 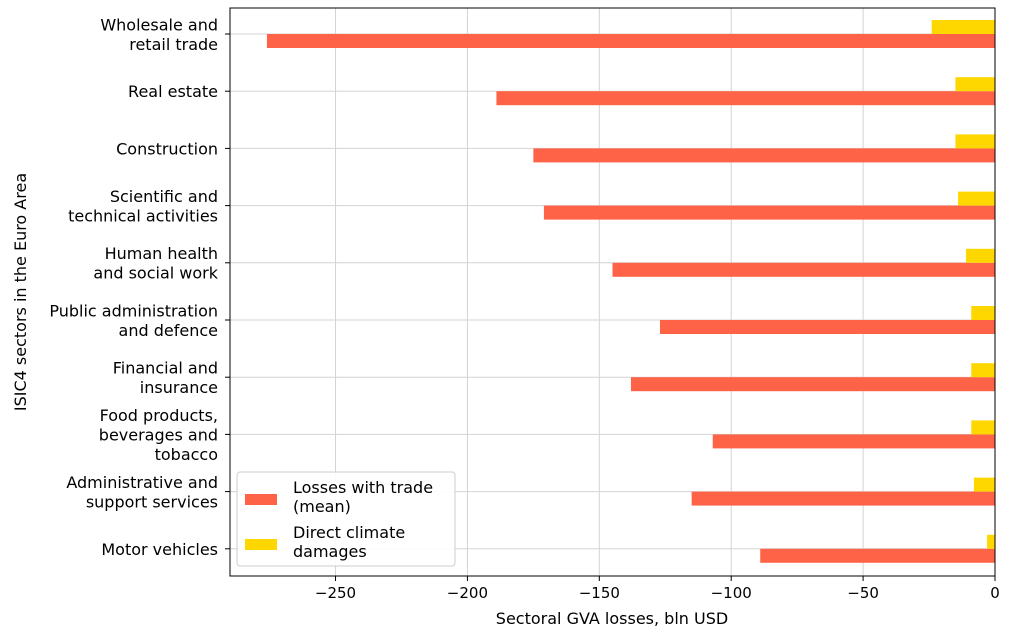 What do you see at coordinates (330, 551) in the screenshot?
I see `legend-label-line: damages` at bounding box center [330, 551].